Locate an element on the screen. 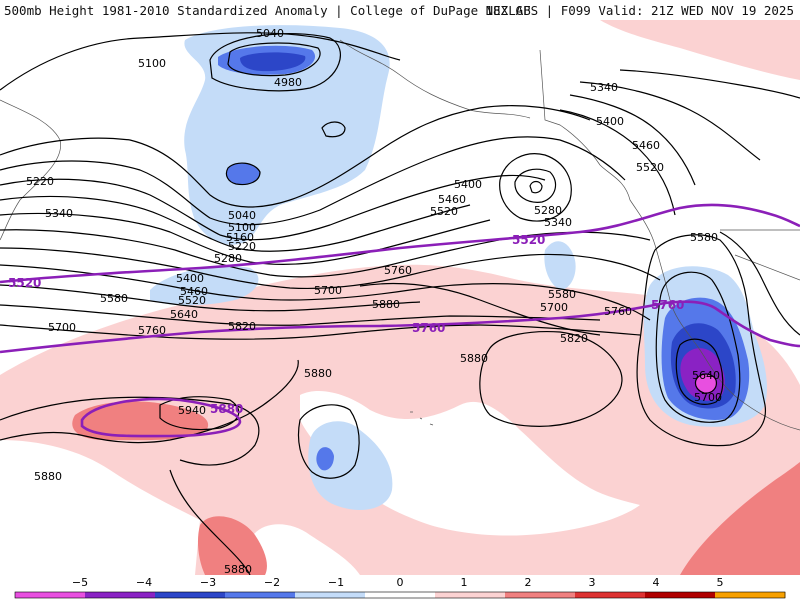  negative-1-region-alaska is located at coordinates (560, 265).